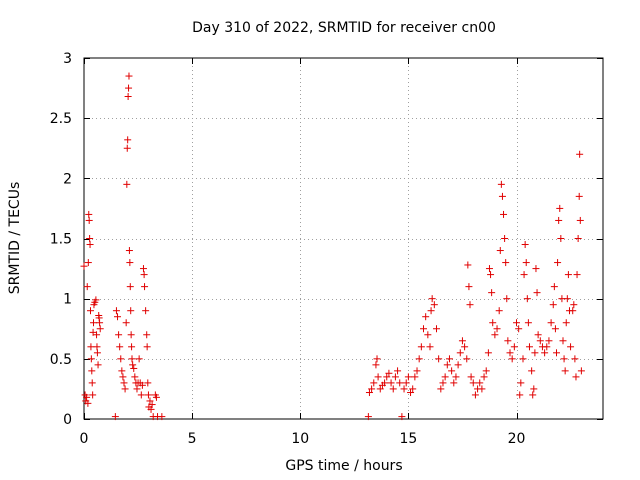 This screenshot has width=640, height=480. Describe the element at coordinates (61, 119) in the screenshot. I see `y-tick-label: 2.5` at that location.